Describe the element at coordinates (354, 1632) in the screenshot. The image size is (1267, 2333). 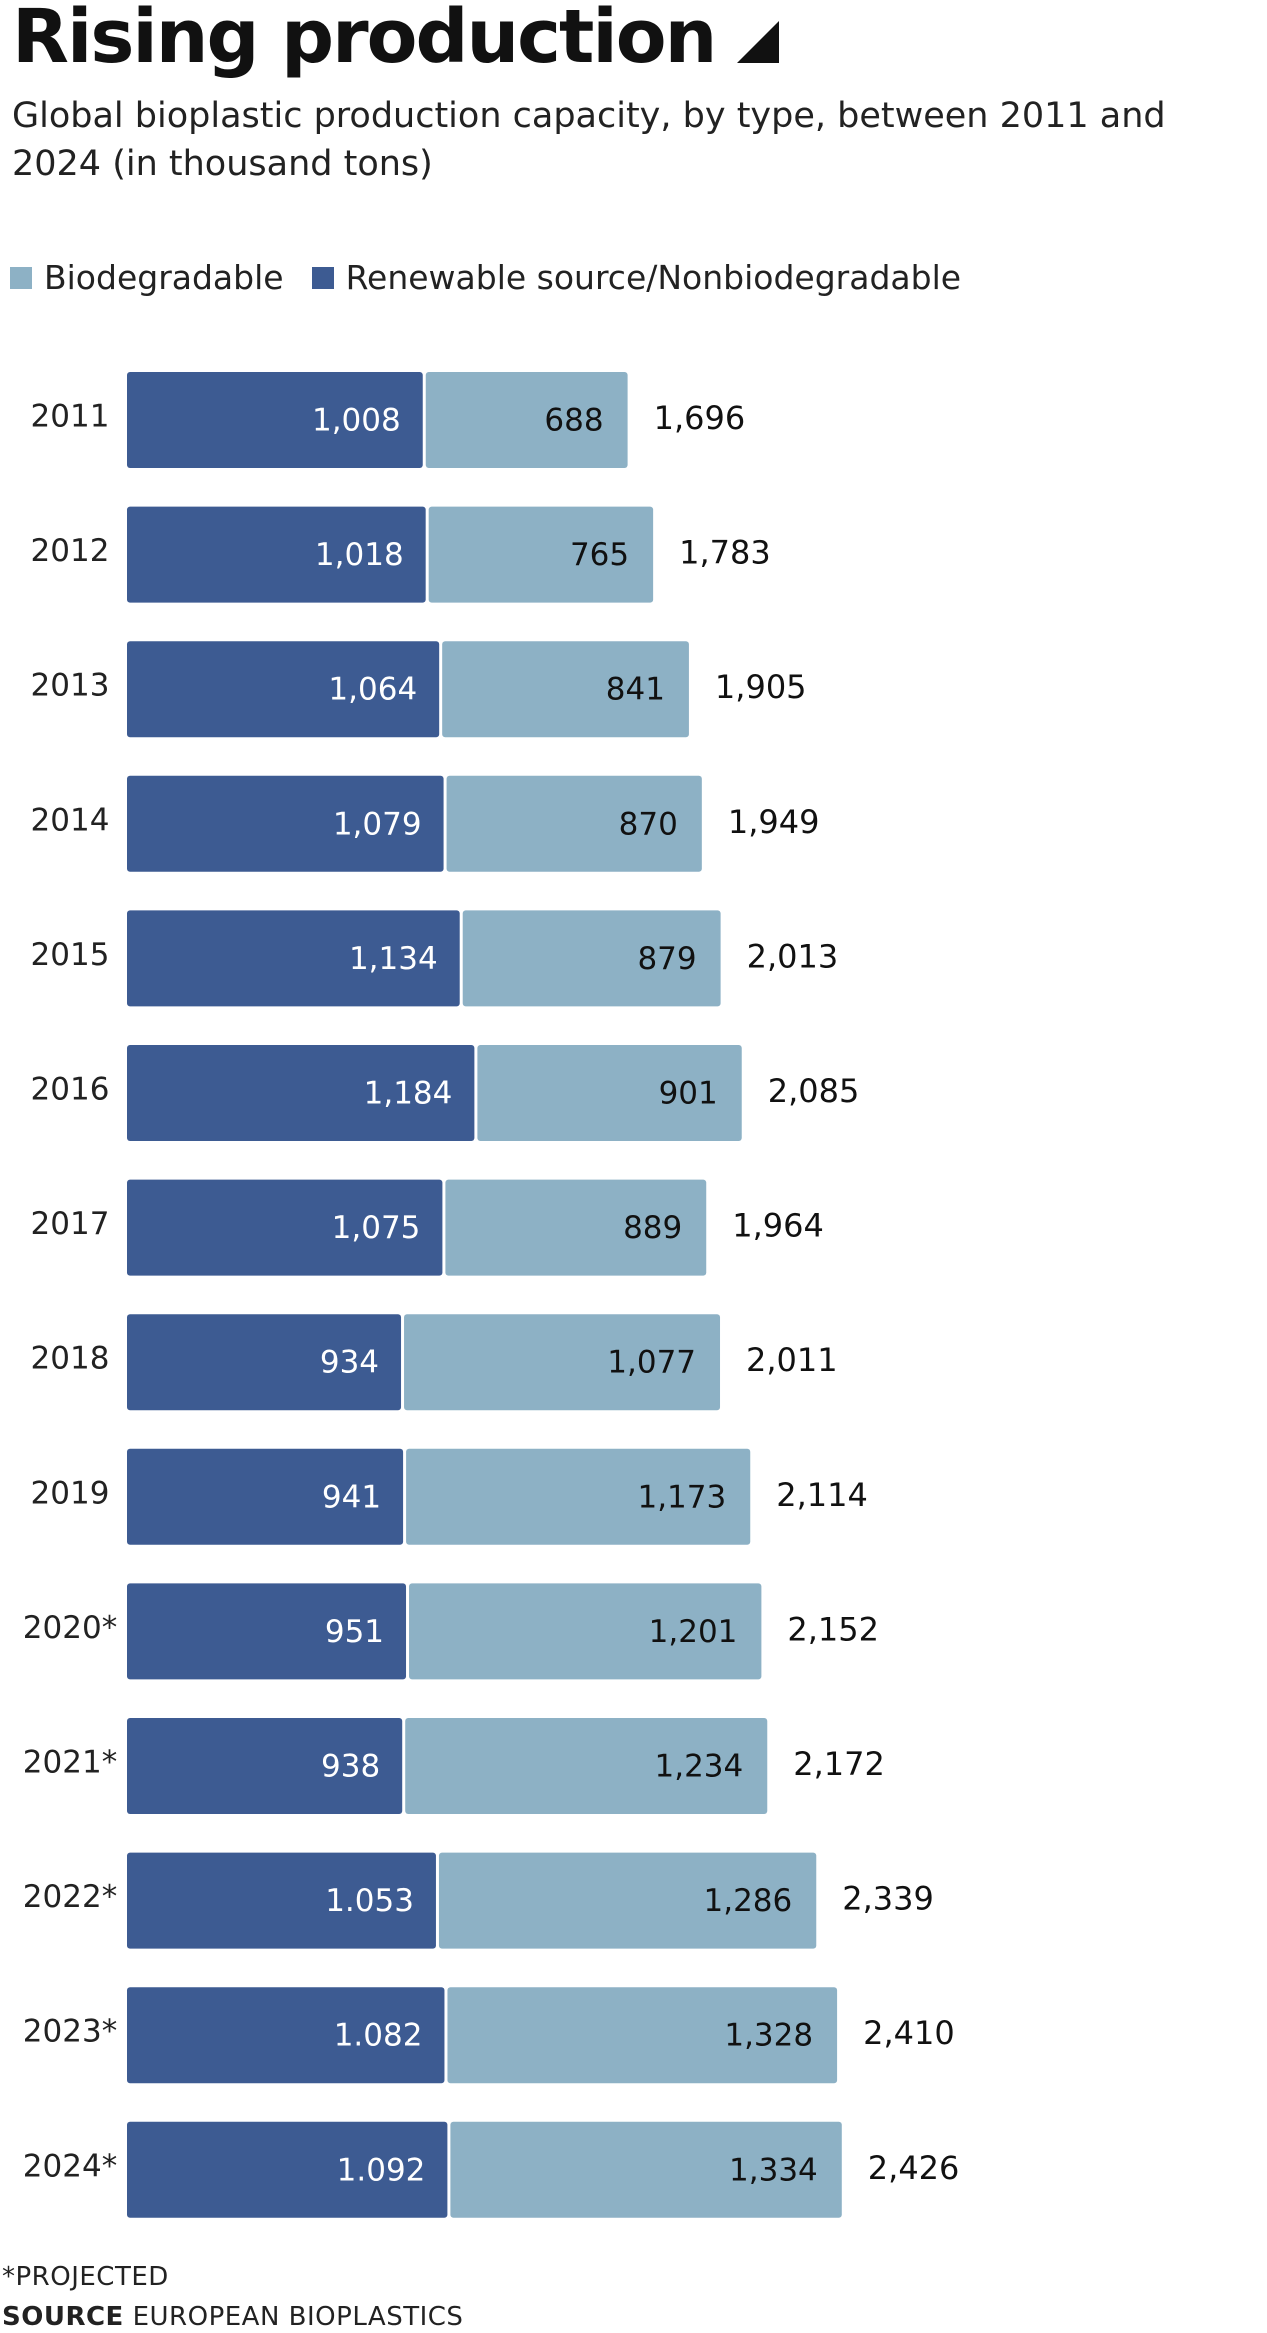
I see `bar-value-label-renewable: 951` at that location.